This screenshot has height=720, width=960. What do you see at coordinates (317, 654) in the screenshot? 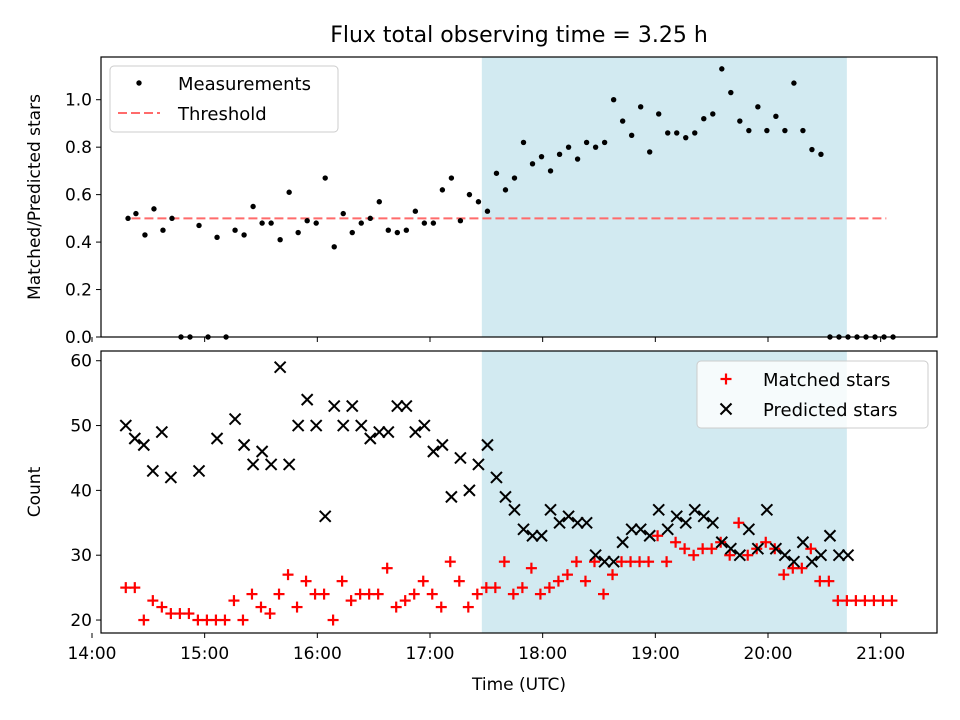
I see `x-tick-label: 16:00` at bounding box center [317, 654].